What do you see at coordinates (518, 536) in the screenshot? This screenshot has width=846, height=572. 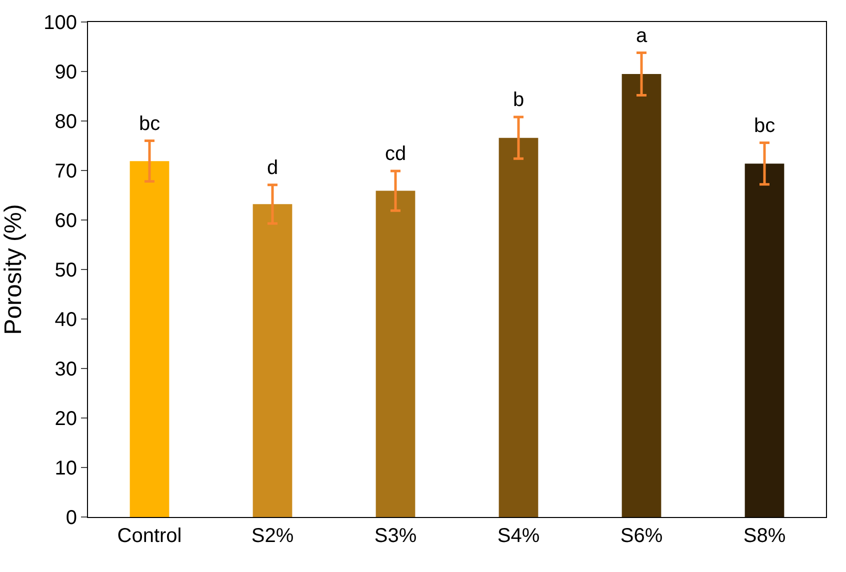 I see `x-tick-label: S4%` at bounding box center [518, 536].